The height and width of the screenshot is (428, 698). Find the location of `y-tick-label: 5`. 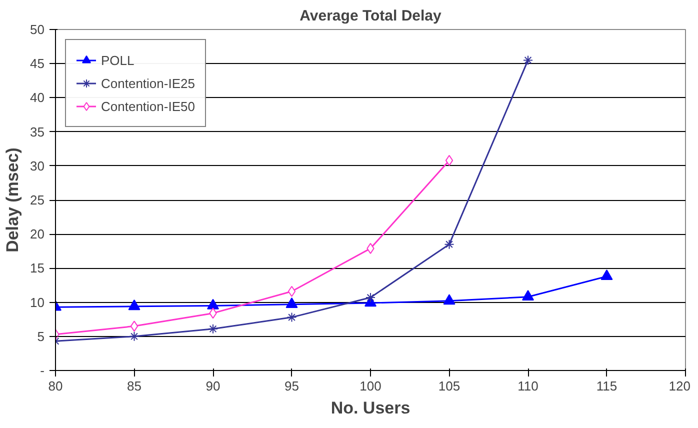

y-tick-label: 5 is located at coordinates (41, 336).